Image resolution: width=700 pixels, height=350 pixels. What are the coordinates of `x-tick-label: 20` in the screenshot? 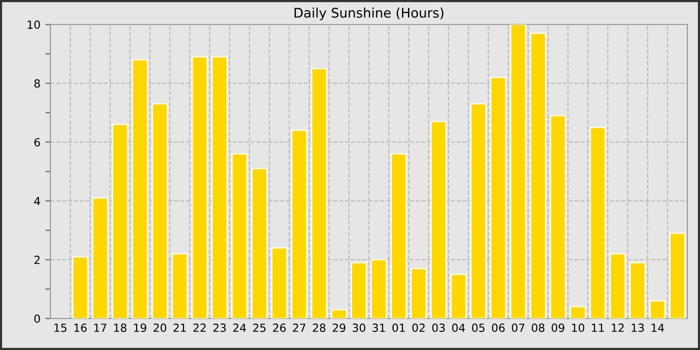 It's located at (160, 328).